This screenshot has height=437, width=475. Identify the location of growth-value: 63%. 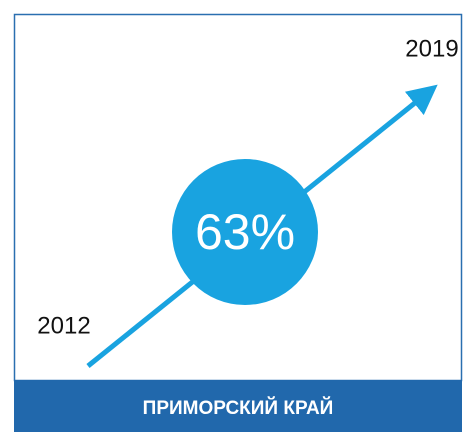
(245, 232).